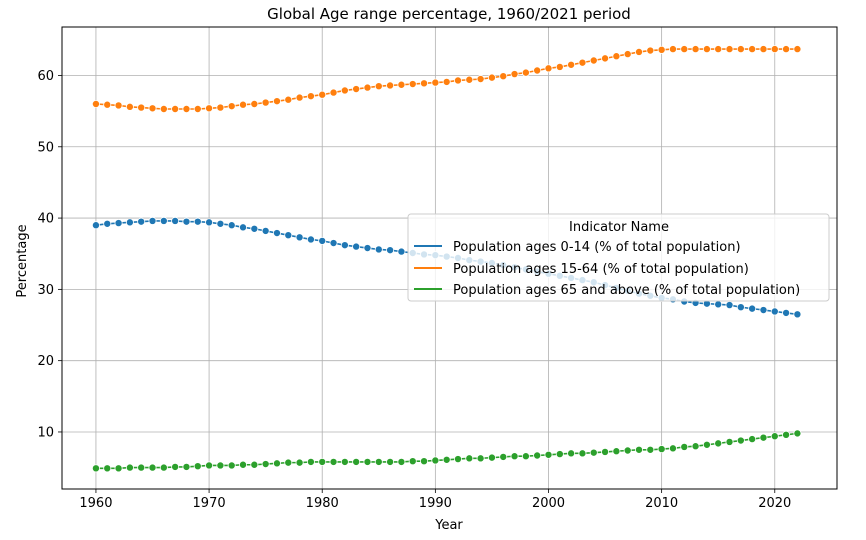 The image size is (866, 540). What do you see at coordinates (49, 254) in the screenshot?
I see `y-axis-ticks: 10 20 30 40 50 60` at bounding box center [49, 254].